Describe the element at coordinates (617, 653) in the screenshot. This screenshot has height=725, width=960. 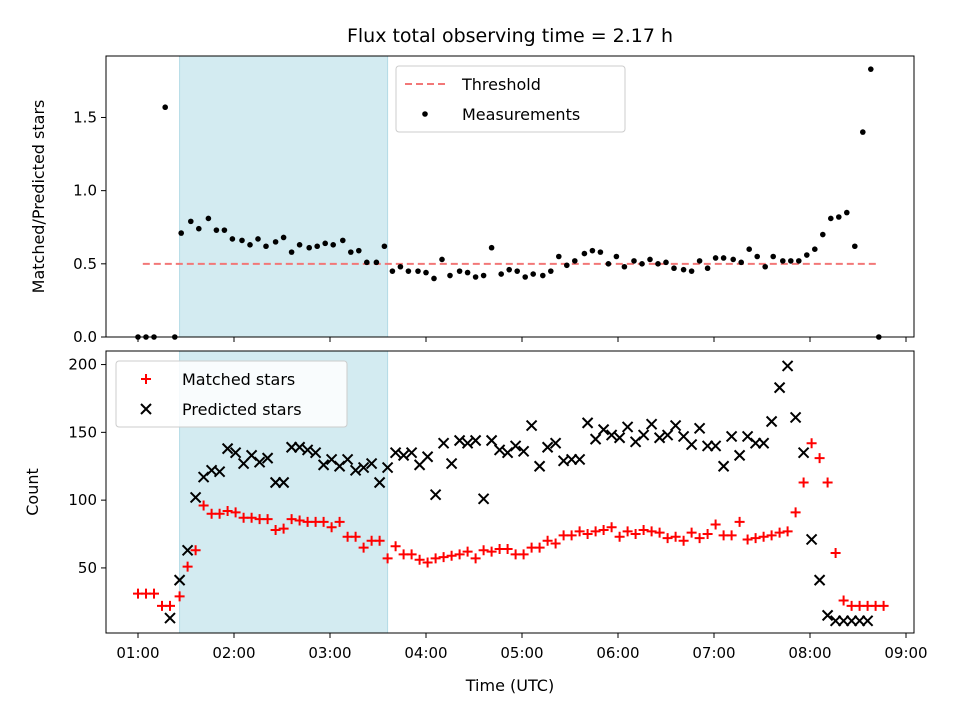
I see `x-tick-label: 06:00` at that location.